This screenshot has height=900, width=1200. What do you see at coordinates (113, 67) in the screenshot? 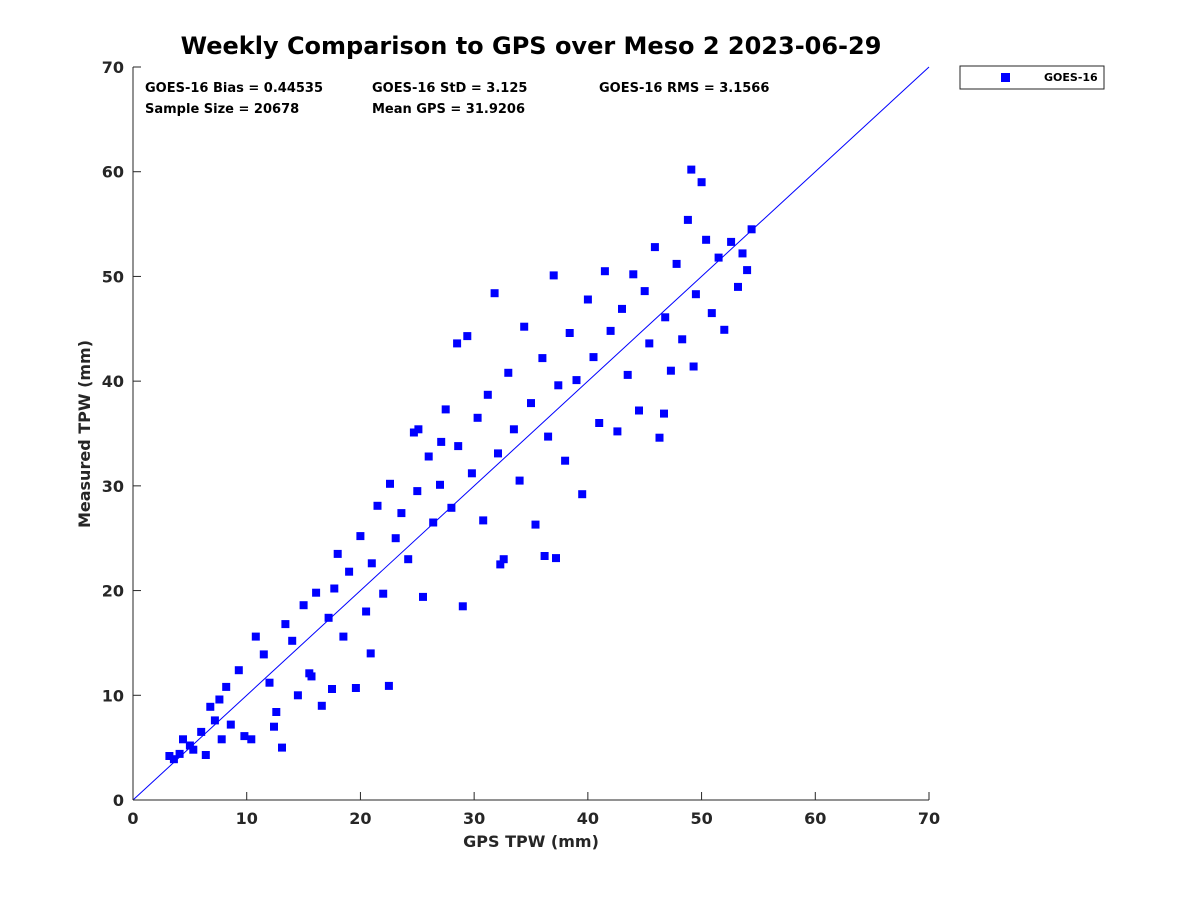
I see `y-tick-label-7: 70` at bounding box center [113, 67].